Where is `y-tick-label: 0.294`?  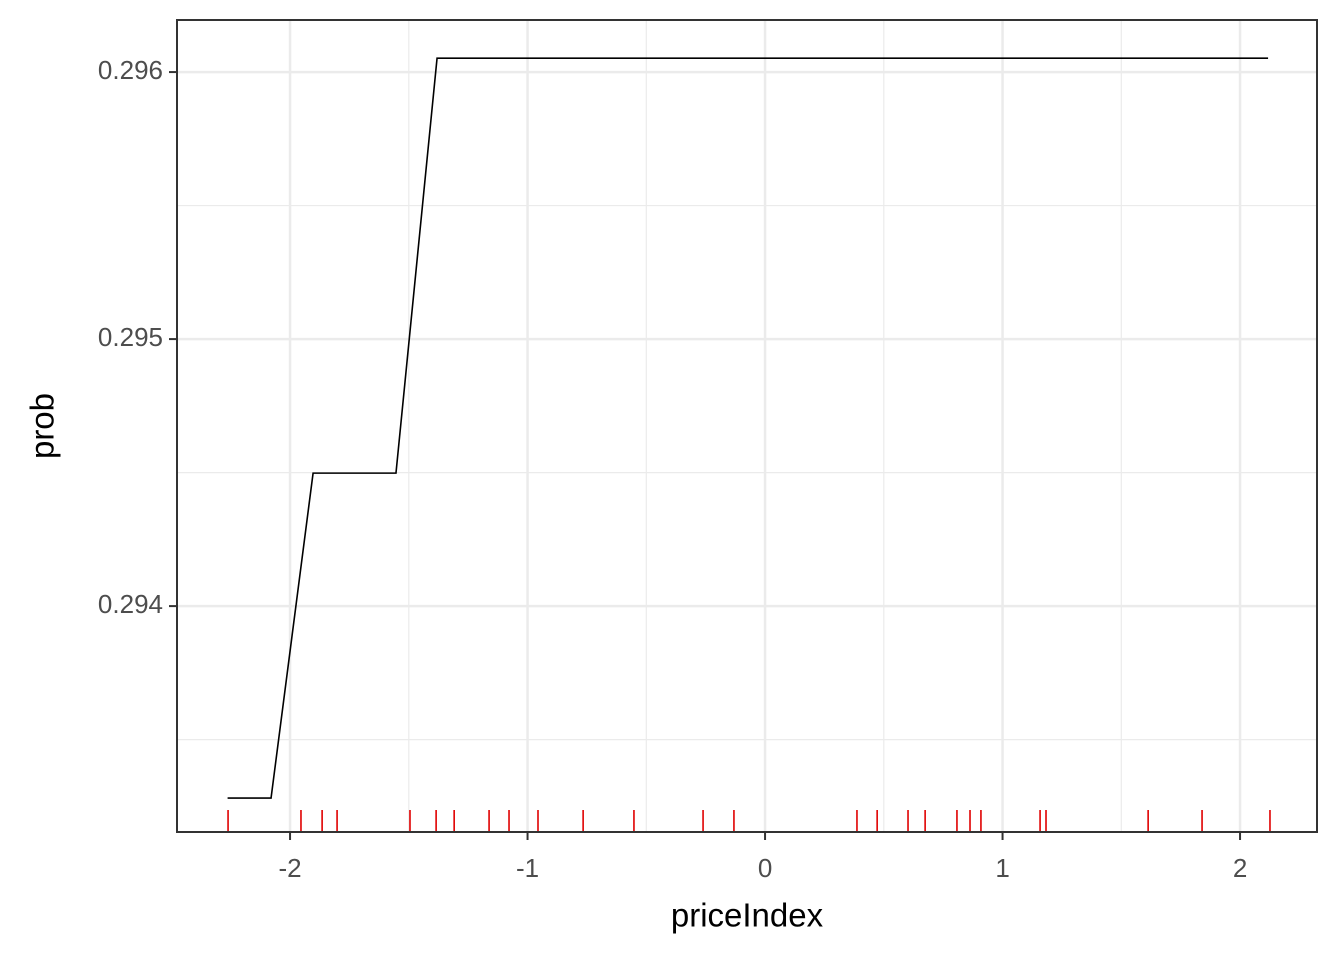
y-tick-label: 0.294 is located at coordinates (130, 604).